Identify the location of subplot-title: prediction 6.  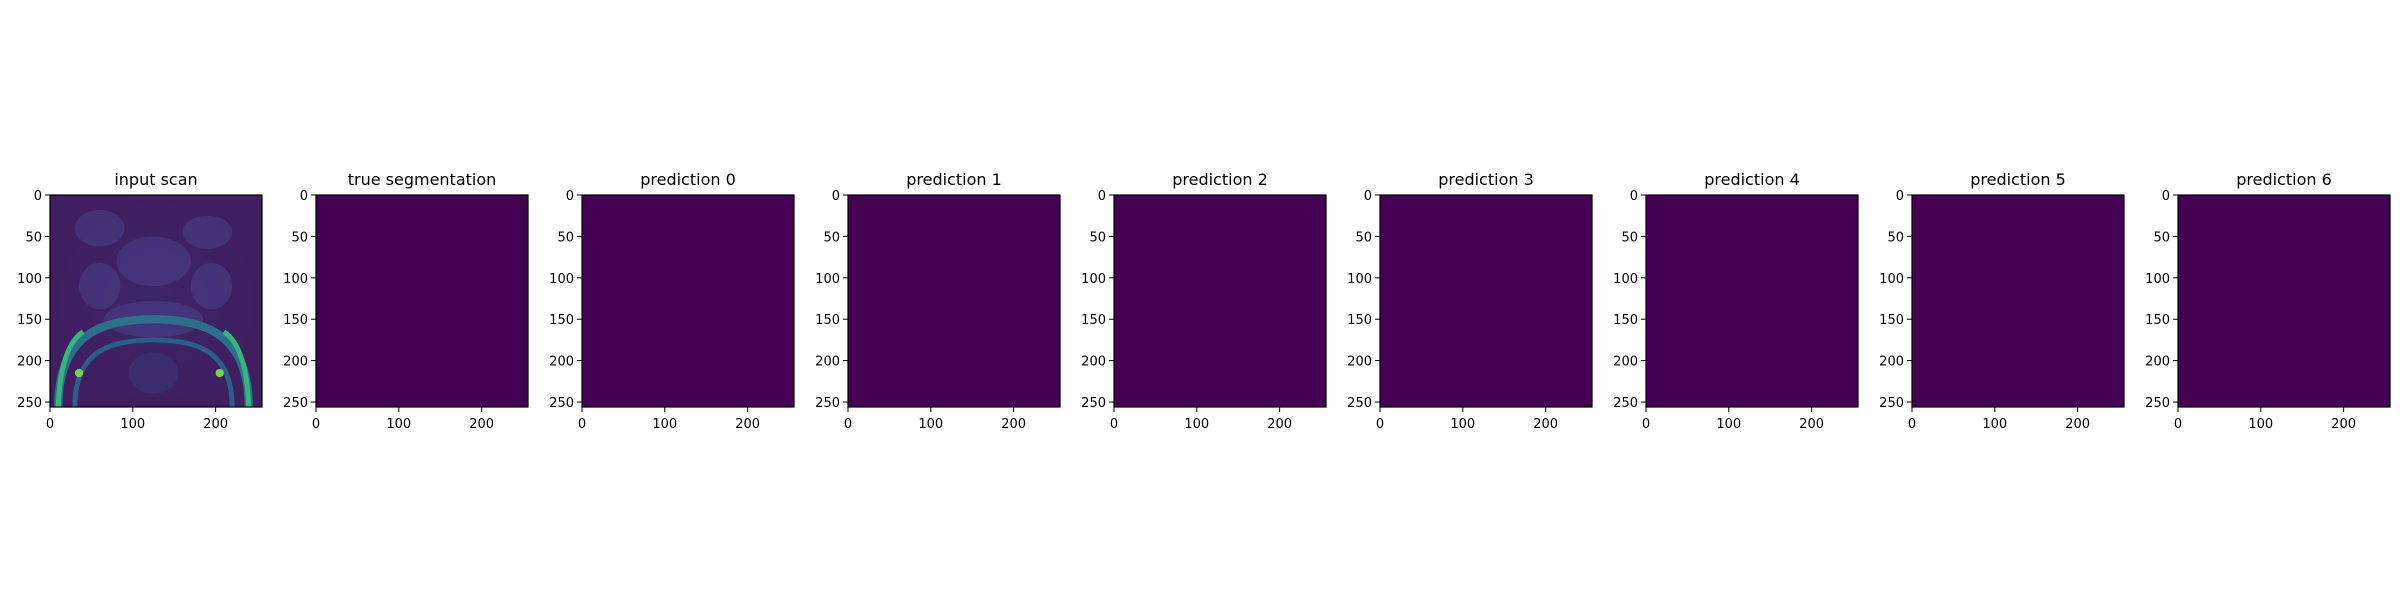
(2284, 179).